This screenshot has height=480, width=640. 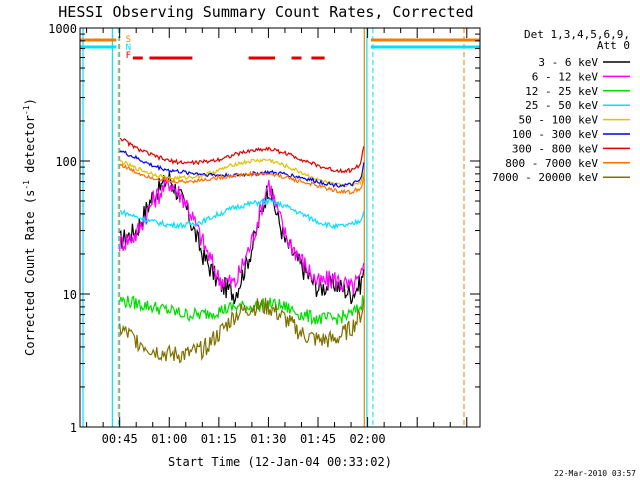 What do you see at coordinates (280, 462) in the screenshot?
I see `x-axis-label: Start Time (12-Jan-04 00:33:02)` at bounding box center [280, 462].